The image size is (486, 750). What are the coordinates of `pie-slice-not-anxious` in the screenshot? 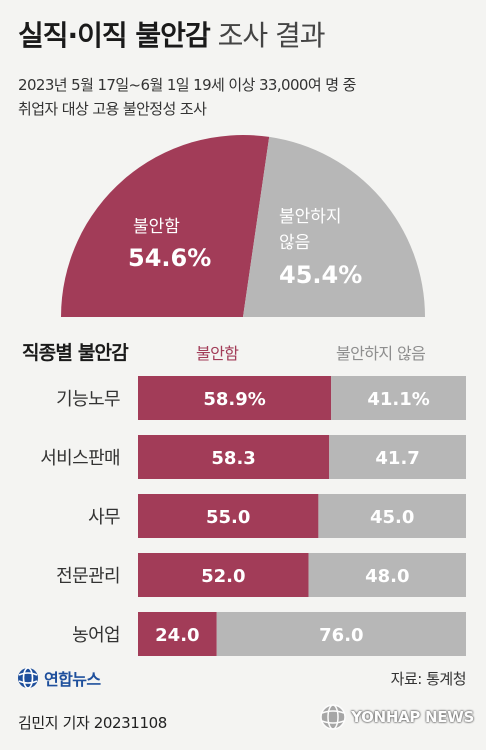 It's located at (334, 226).